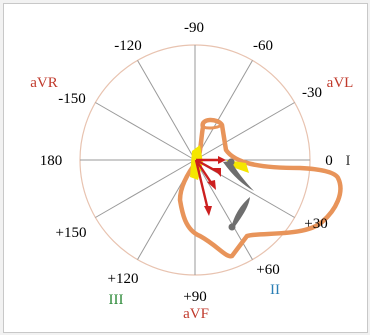 The width and height of the screenshot is (370, 335). Describe the element at coordinates (128, 46) in the screenshot. I see `angle-label-m120: -120` at that location.